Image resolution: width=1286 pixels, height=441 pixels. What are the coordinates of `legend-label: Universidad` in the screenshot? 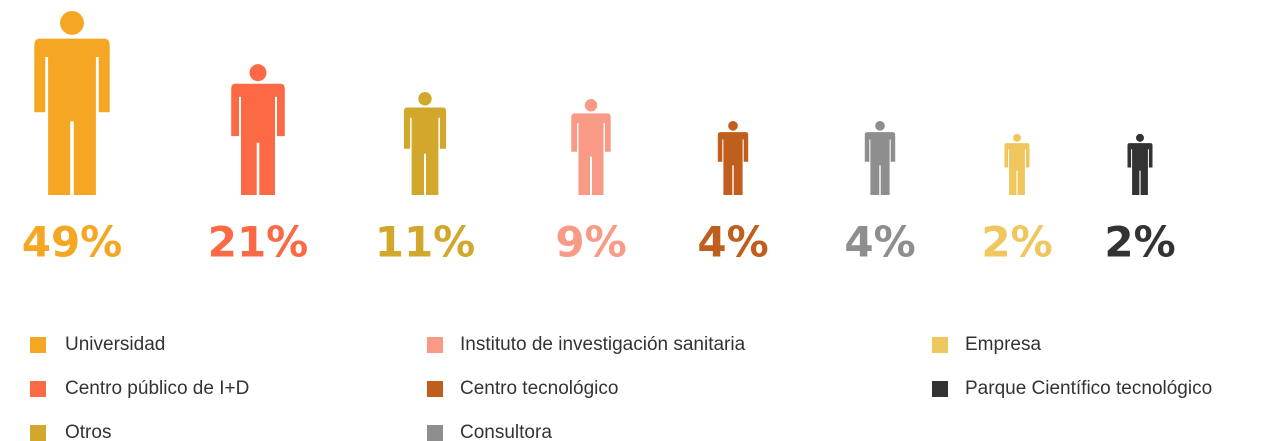 It's located at (115, 344).